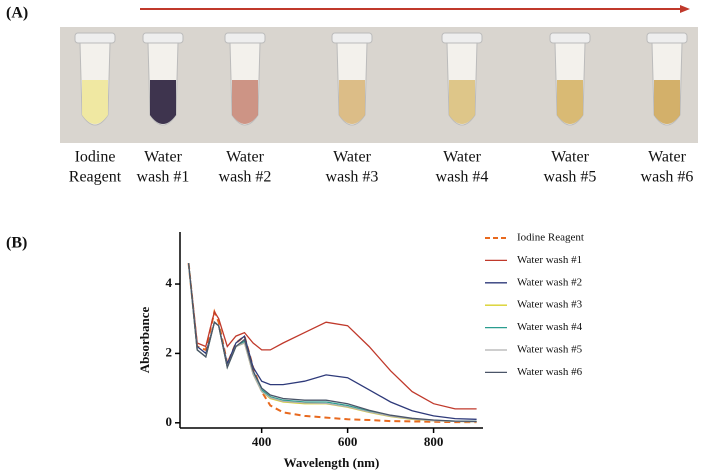 The image size is (702, 476). Describe the element at coordinates (245, 177) in the screenshot. I see `tube-label: wash #2` at that location.